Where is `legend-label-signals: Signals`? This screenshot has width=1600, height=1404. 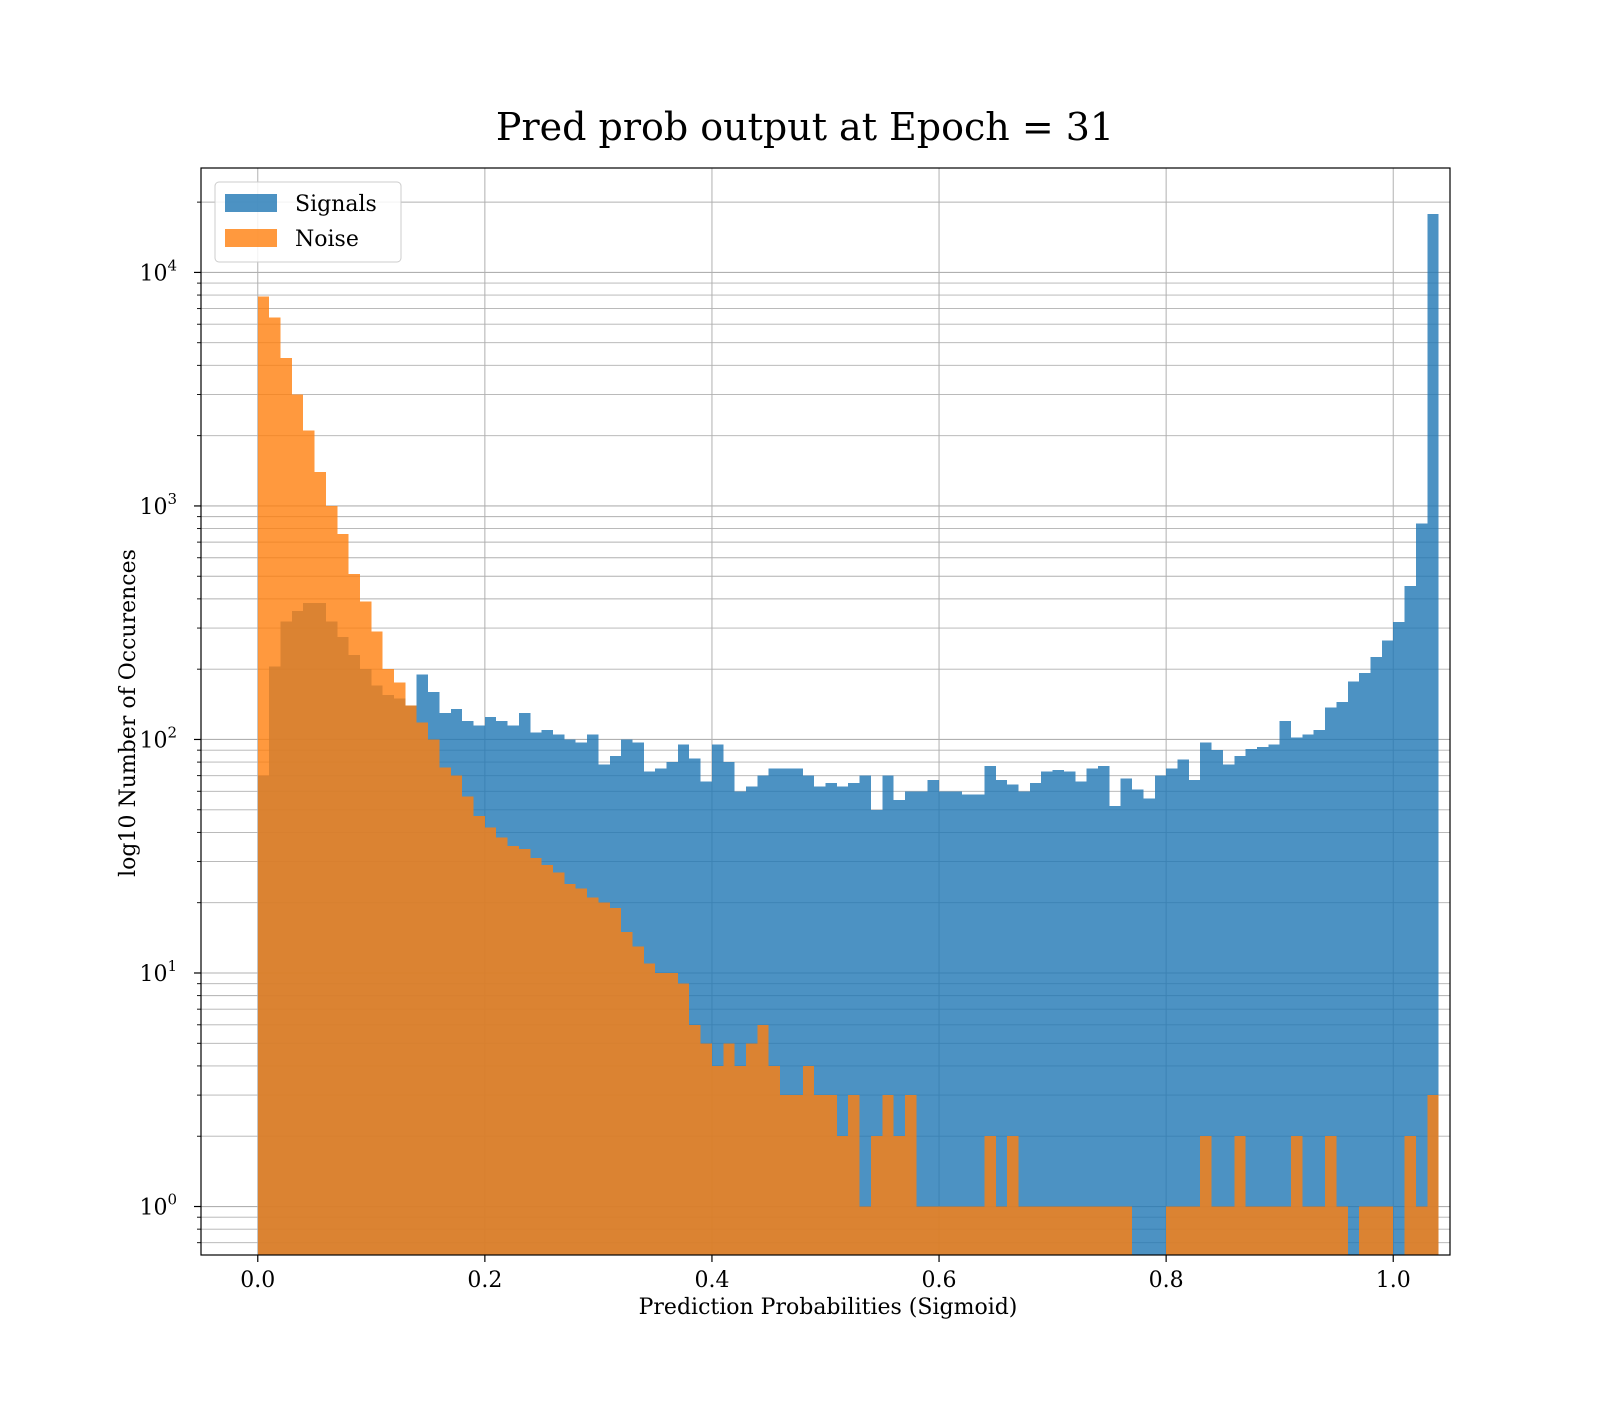
legend-label-signals: Signals is located at coordinates (336, 204).